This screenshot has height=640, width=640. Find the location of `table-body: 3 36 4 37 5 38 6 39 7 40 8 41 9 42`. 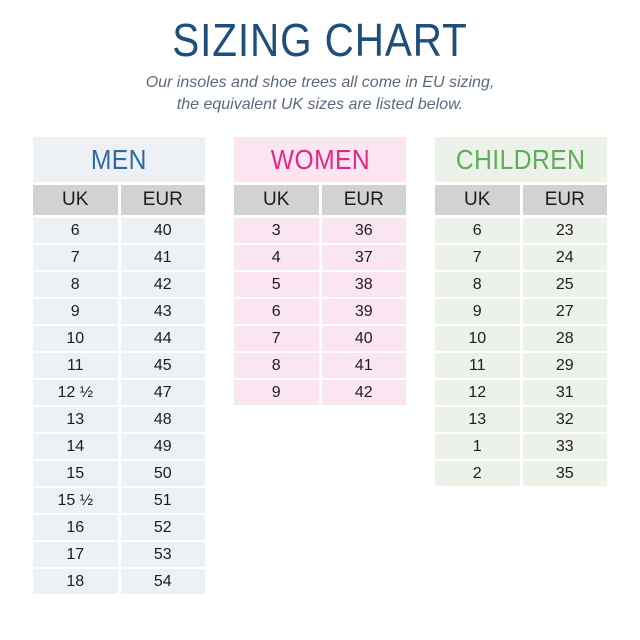

table-body: 3 36 4 37 5 38 6 39 7 40 8 41 9 42 is located at coordinates (320, 312).